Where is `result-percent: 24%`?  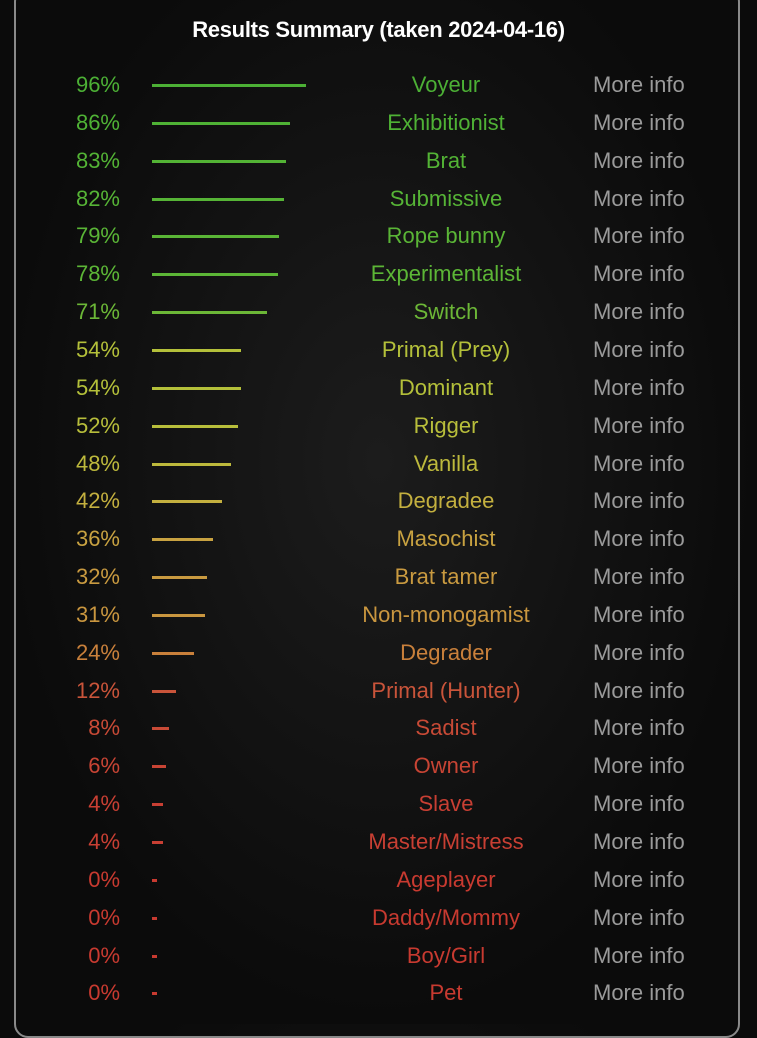
result-percent: 24% is located at coordinates (97, 652).